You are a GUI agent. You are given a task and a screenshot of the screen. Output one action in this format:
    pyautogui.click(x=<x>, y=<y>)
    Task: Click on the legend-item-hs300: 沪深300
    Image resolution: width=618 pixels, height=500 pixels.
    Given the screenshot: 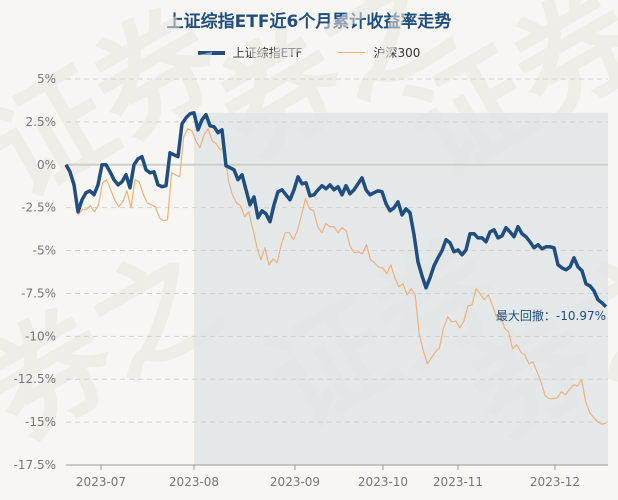 What is the action you would take?
    pyautogui.click(x=379, y=52)
    